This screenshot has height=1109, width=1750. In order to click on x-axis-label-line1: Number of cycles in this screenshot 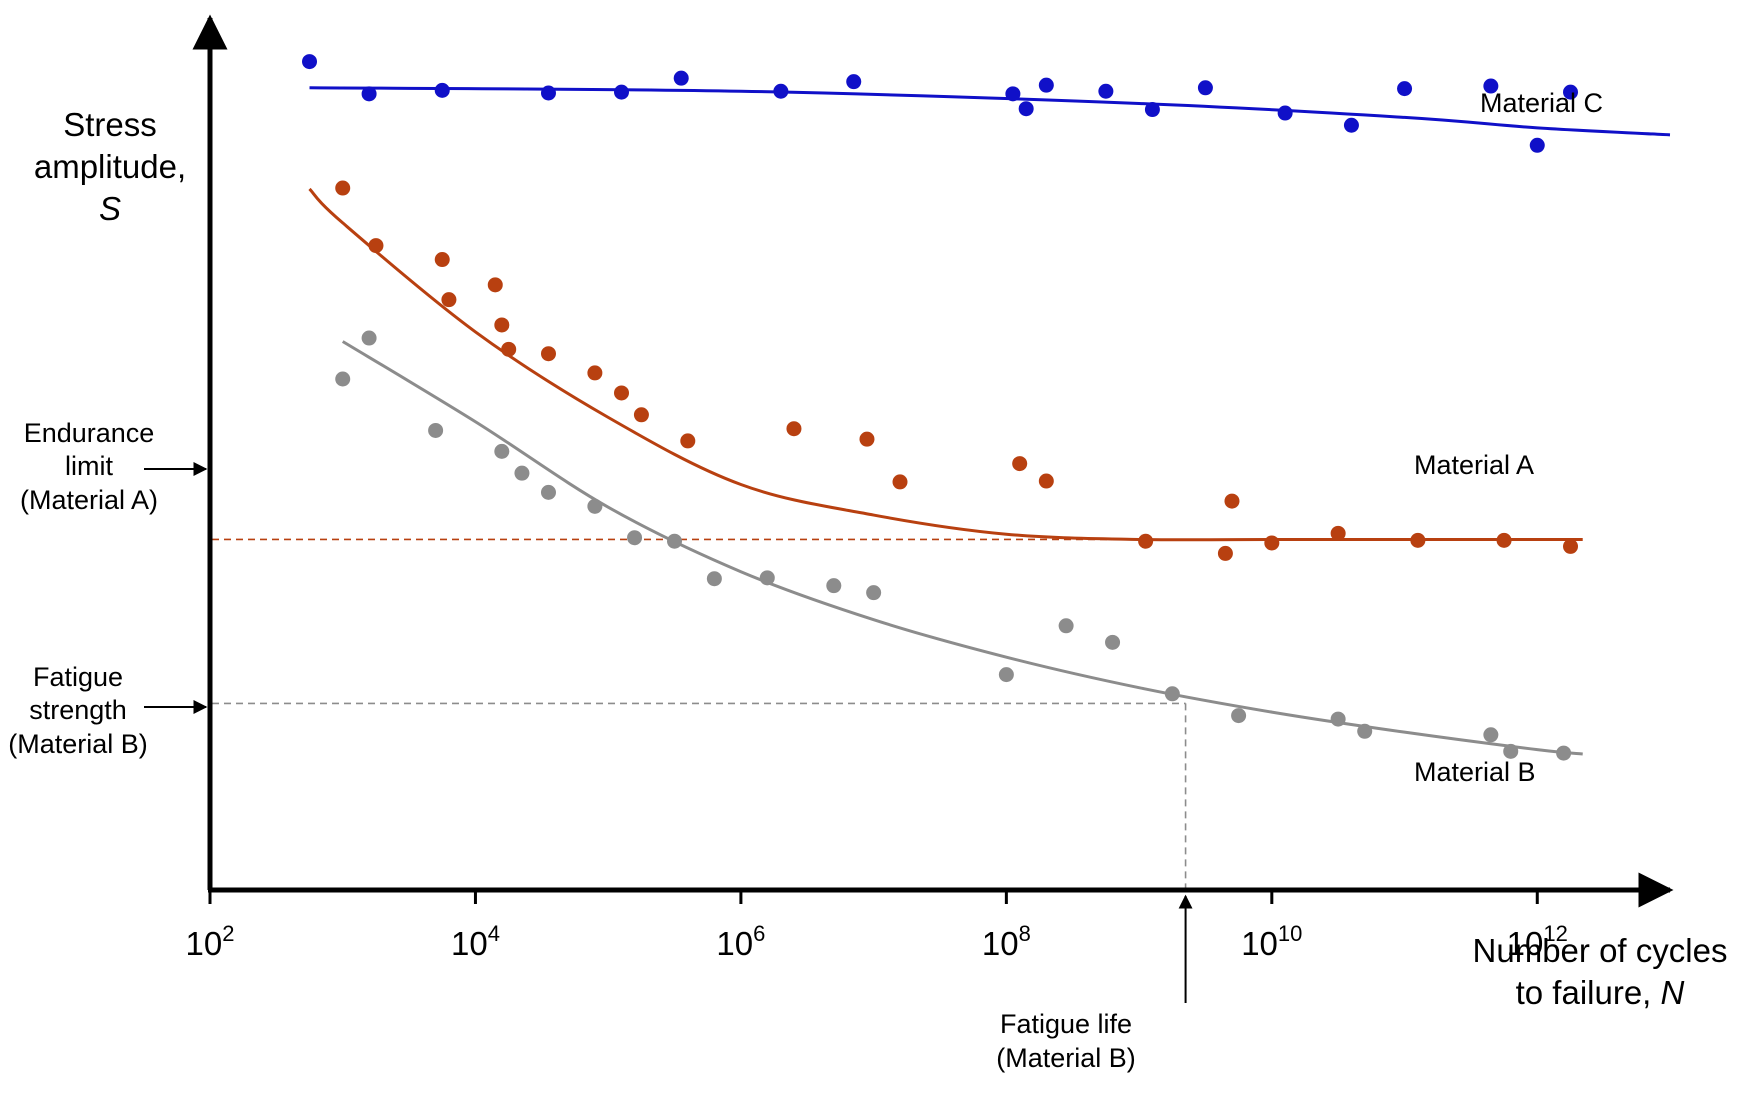, I will do `click(1600, 950)`.